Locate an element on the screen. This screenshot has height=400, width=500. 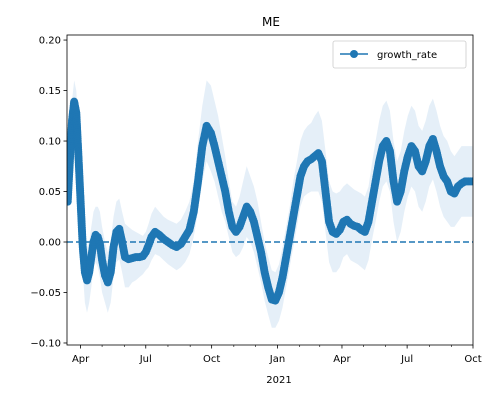
x-year-label: 2021 is located at coordinates (278, 380).